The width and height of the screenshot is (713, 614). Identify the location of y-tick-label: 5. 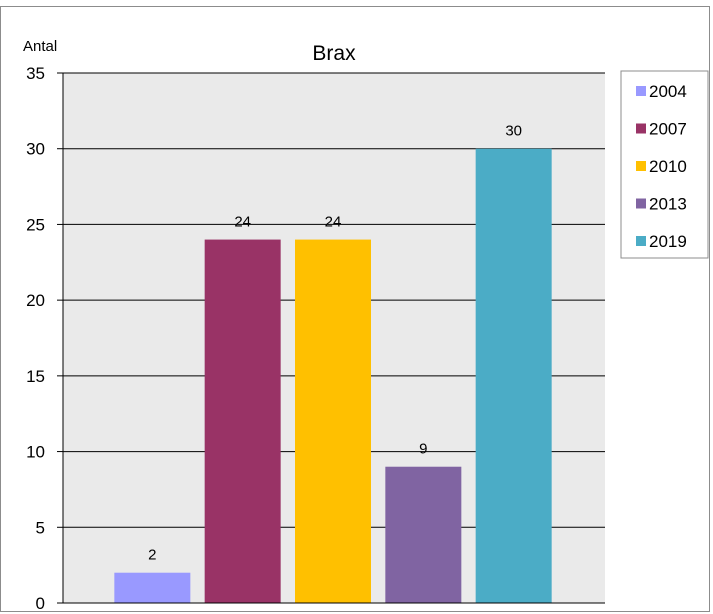
(40, 527).